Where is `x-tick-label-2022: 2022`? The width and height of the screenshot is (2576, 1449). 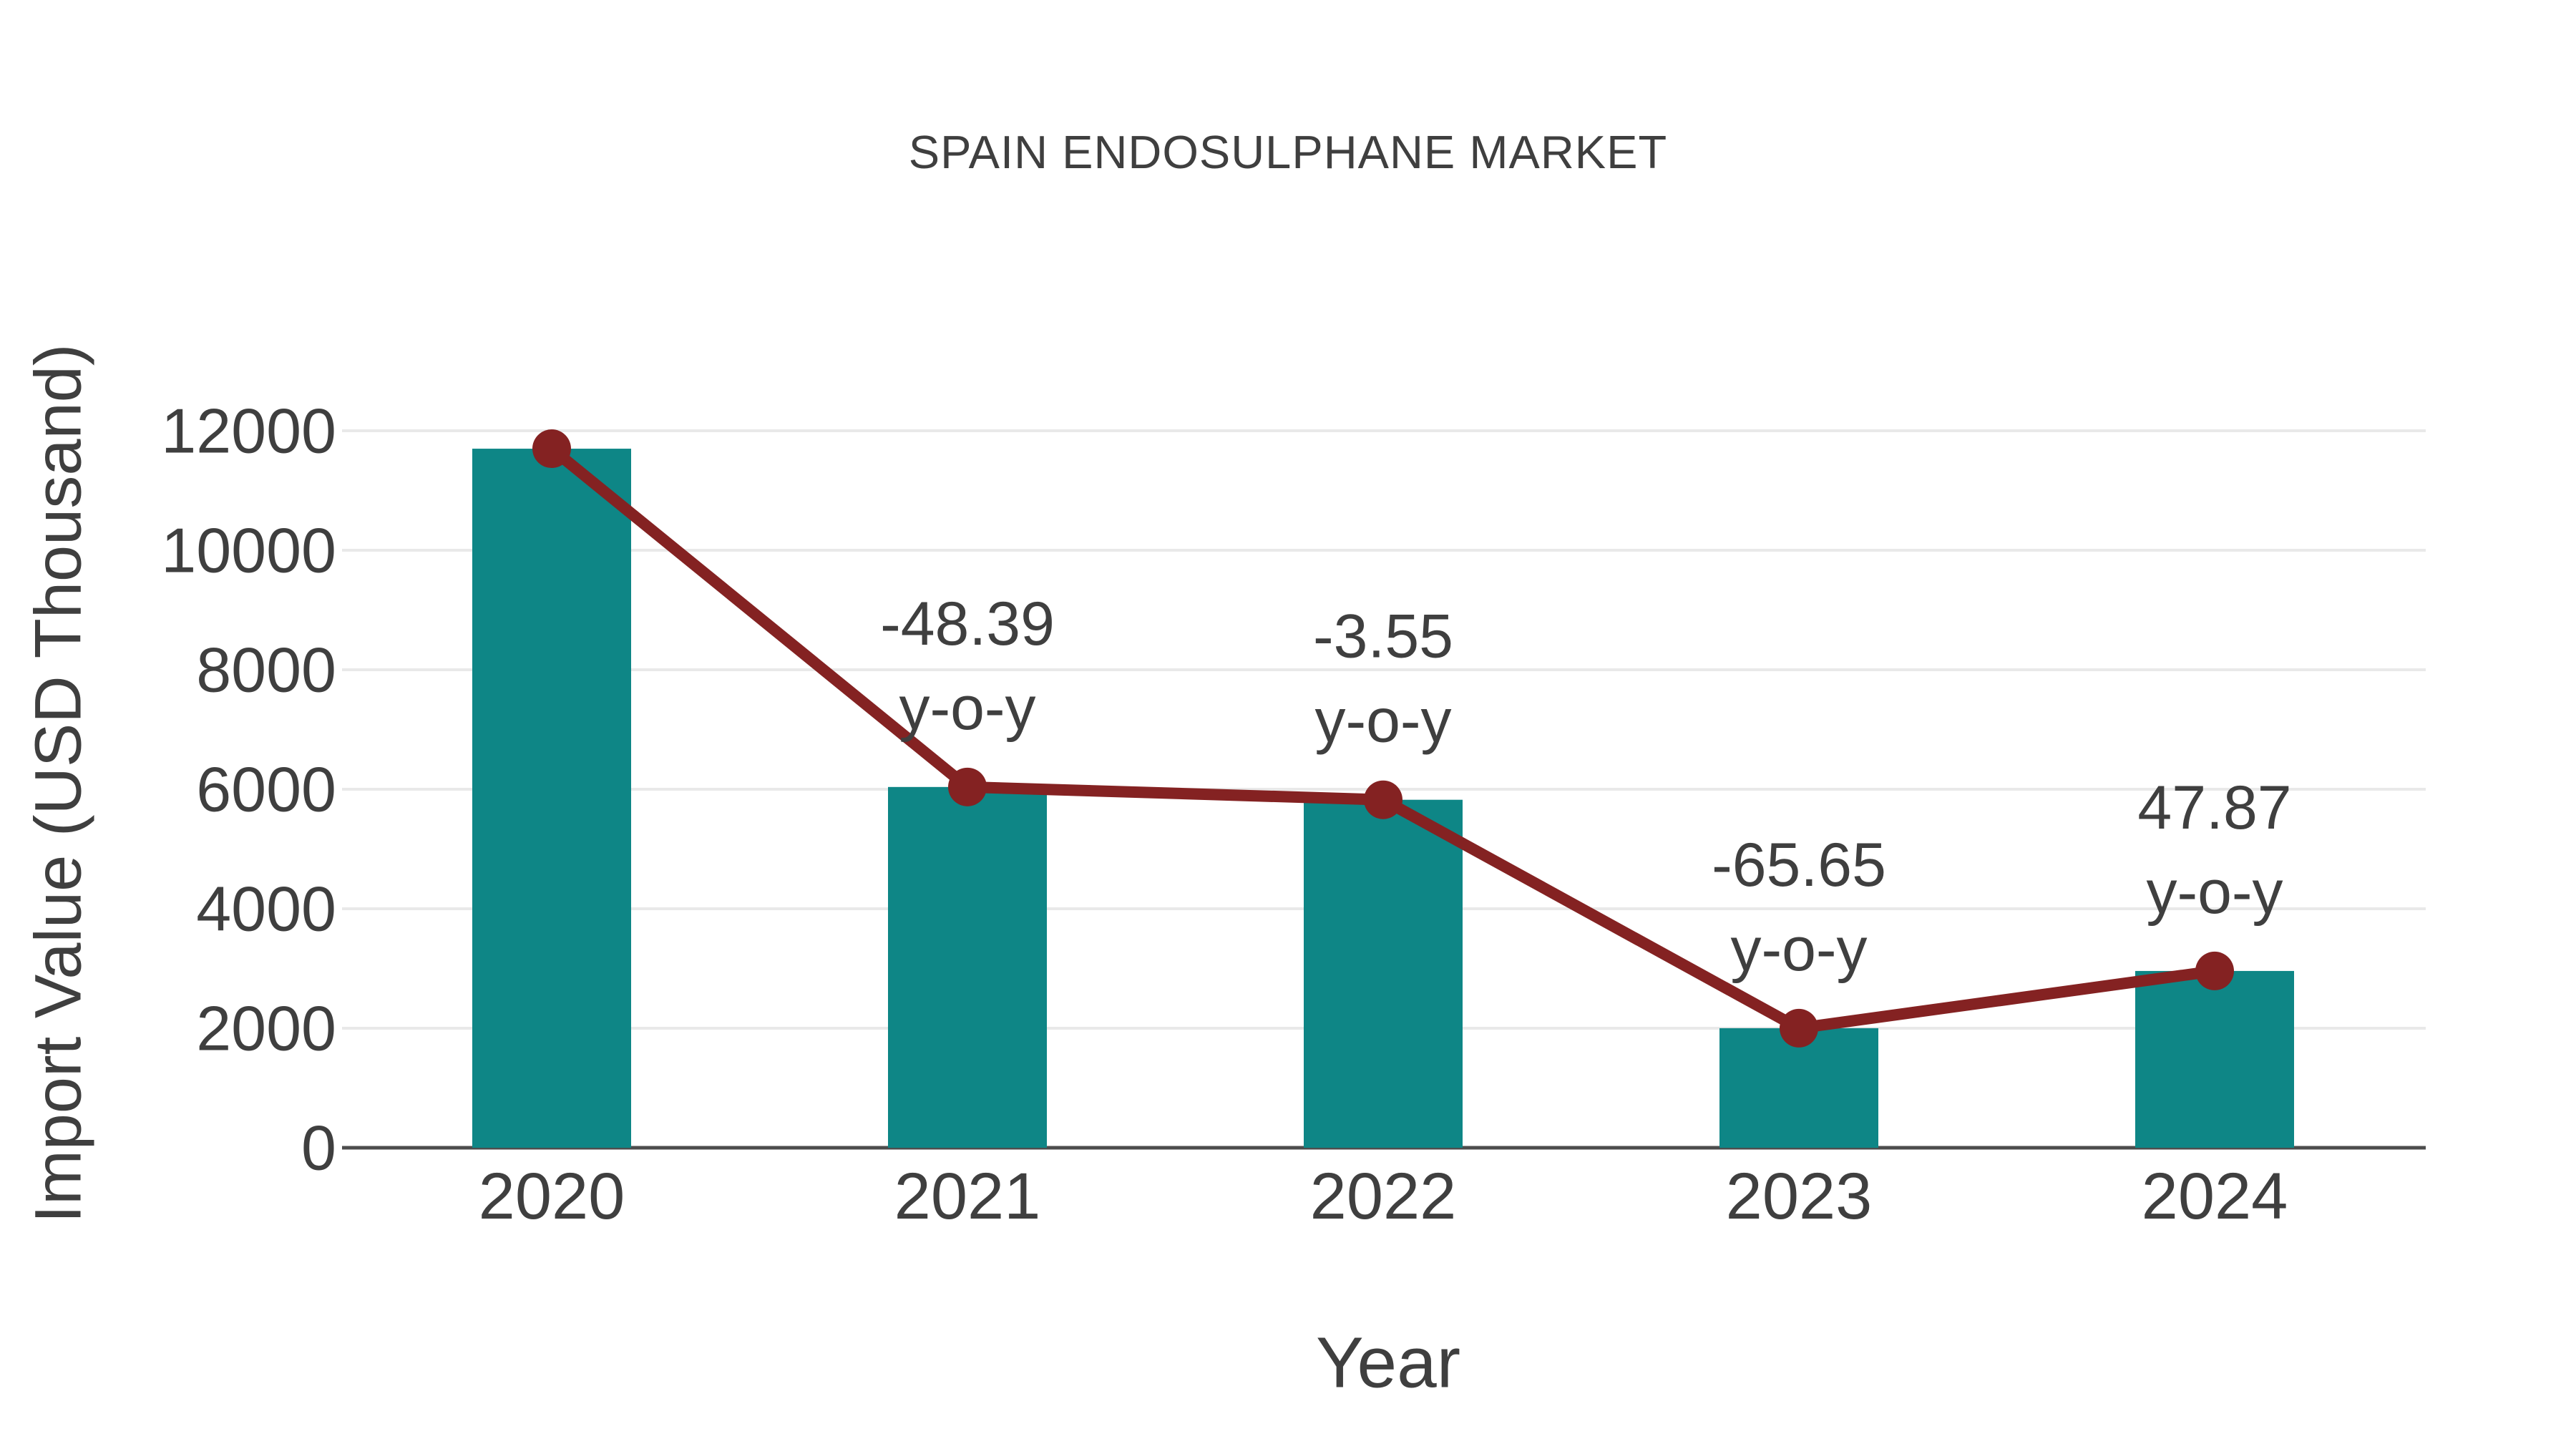
x-tick-label-2022: 2022 is located at coordinates (1383, 1196).